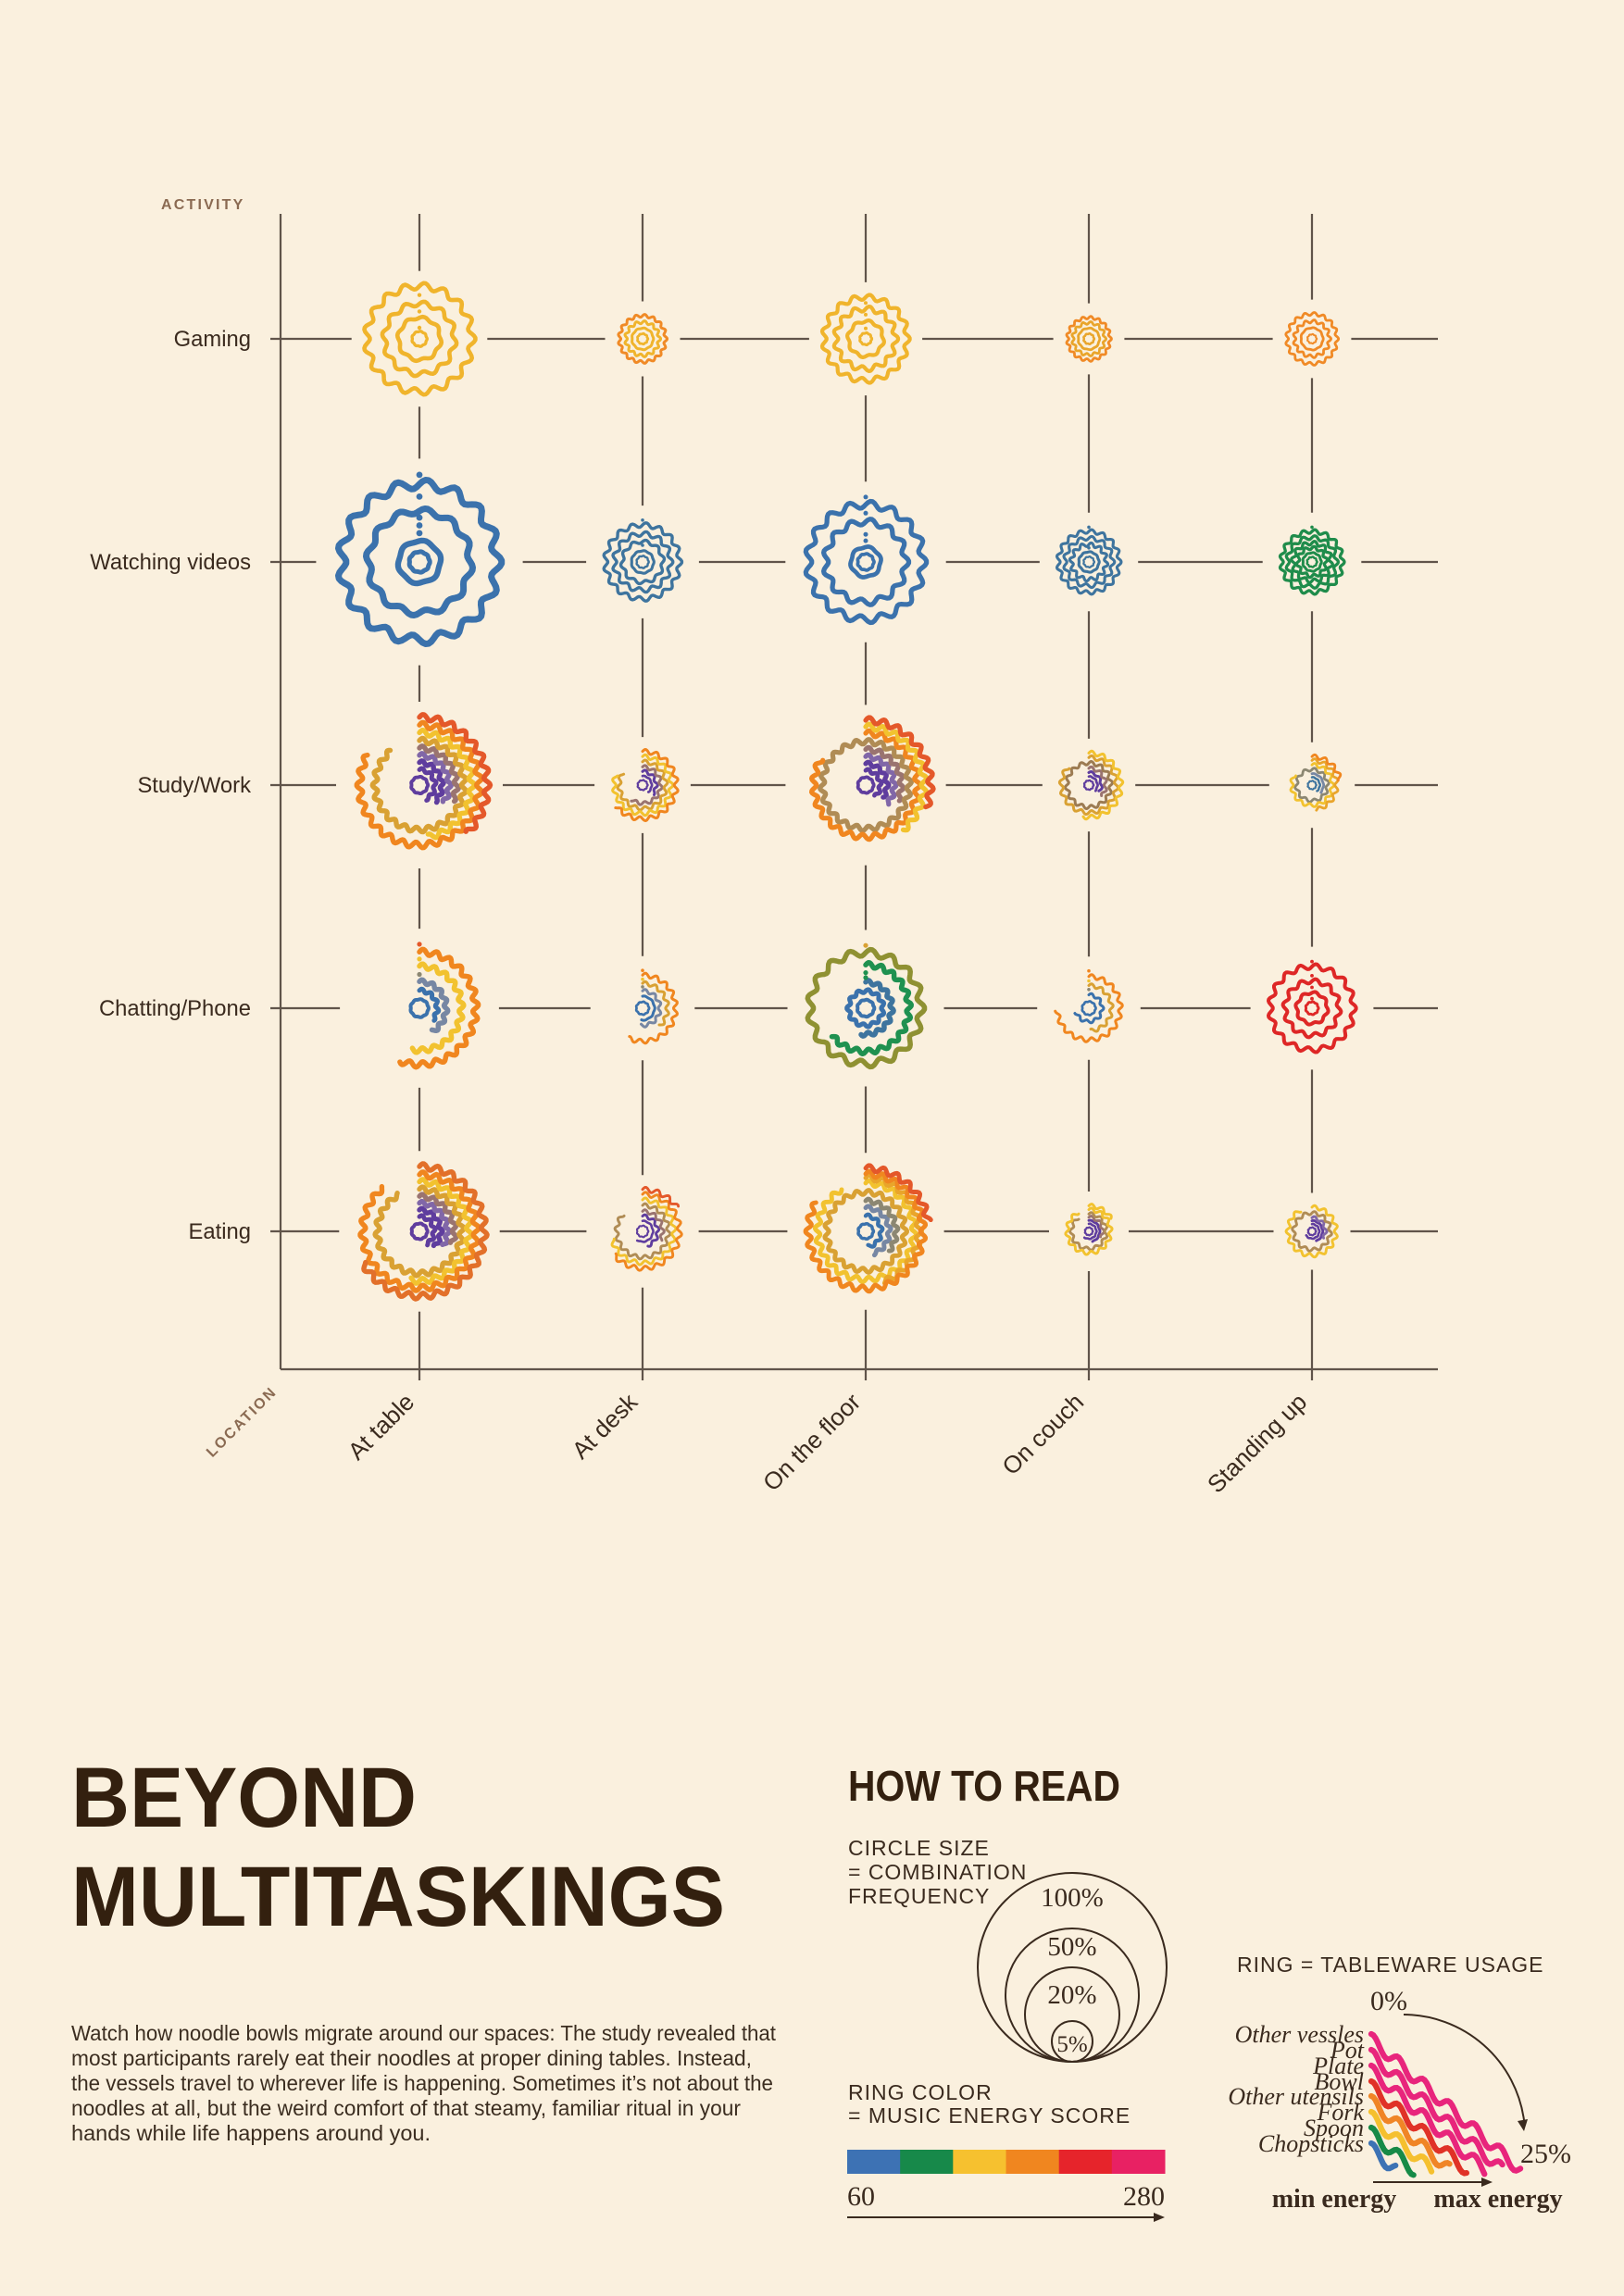 The height and width of the screenshot is (2296, 1624). Describe the element at coordinates (919, 1896) in the screenshot. I see `svg-text: FREQUENCY` at that location.